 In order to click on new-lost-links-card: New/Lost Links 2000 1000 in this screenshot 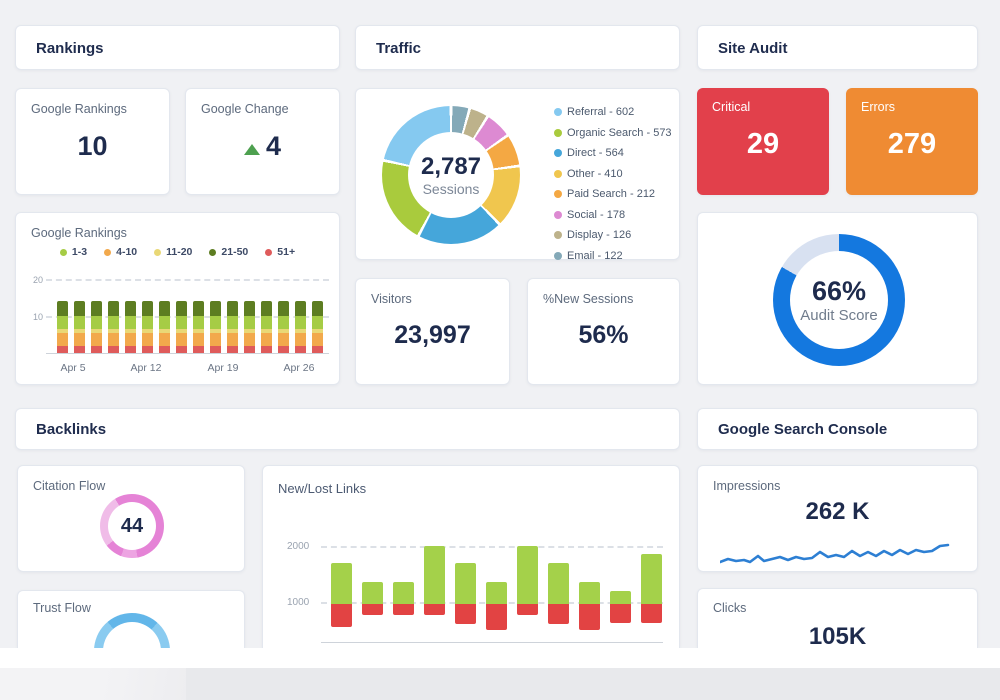, I will do `click(471, 556)`.